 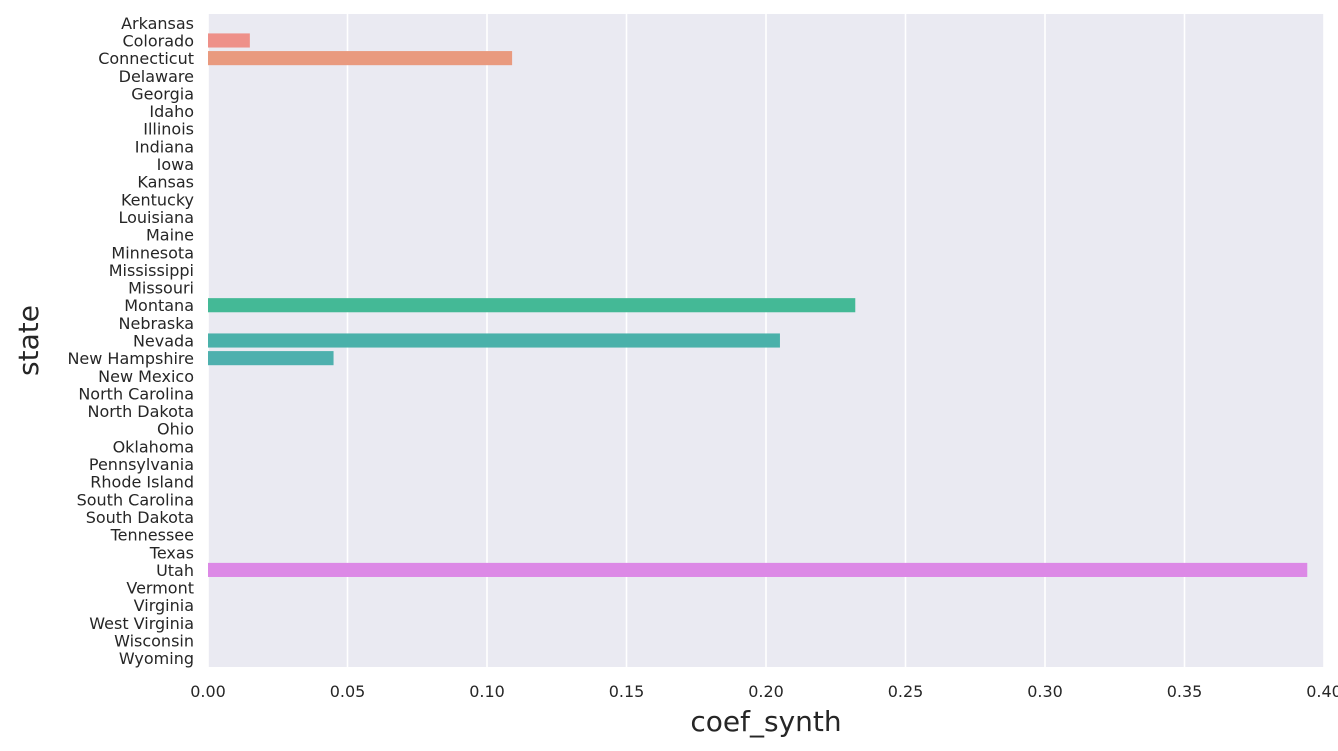 I want to click on y-tick-label: Missouri, so click(x=161, y=288).